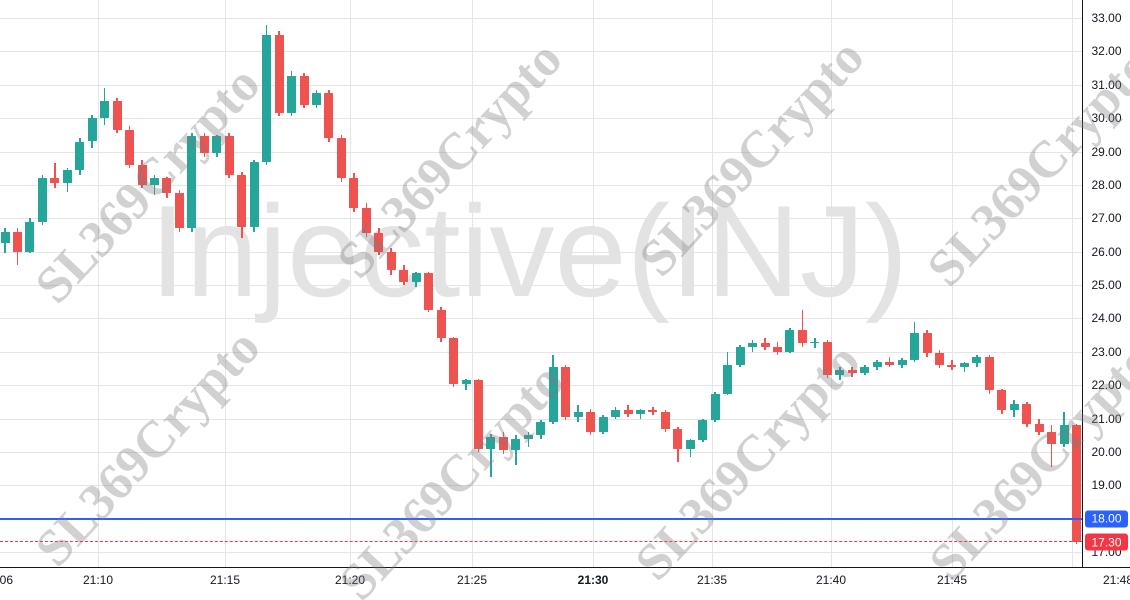 This screenshot has width=1130, height=600. Describe the element at coordinates (472, 580) in the screenshot. I see `time-axis-label: 21:25` at that location.